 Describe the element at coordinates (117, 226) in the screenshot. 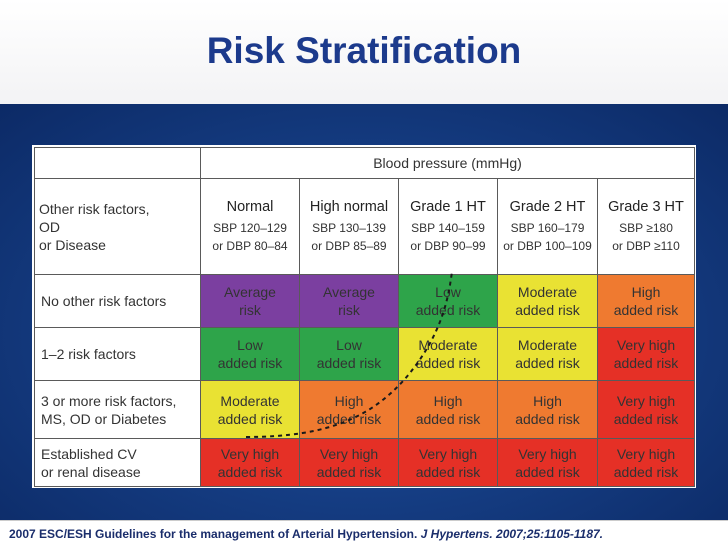

I see `corner-label: Other risk factors, OD or Disease` at that location.